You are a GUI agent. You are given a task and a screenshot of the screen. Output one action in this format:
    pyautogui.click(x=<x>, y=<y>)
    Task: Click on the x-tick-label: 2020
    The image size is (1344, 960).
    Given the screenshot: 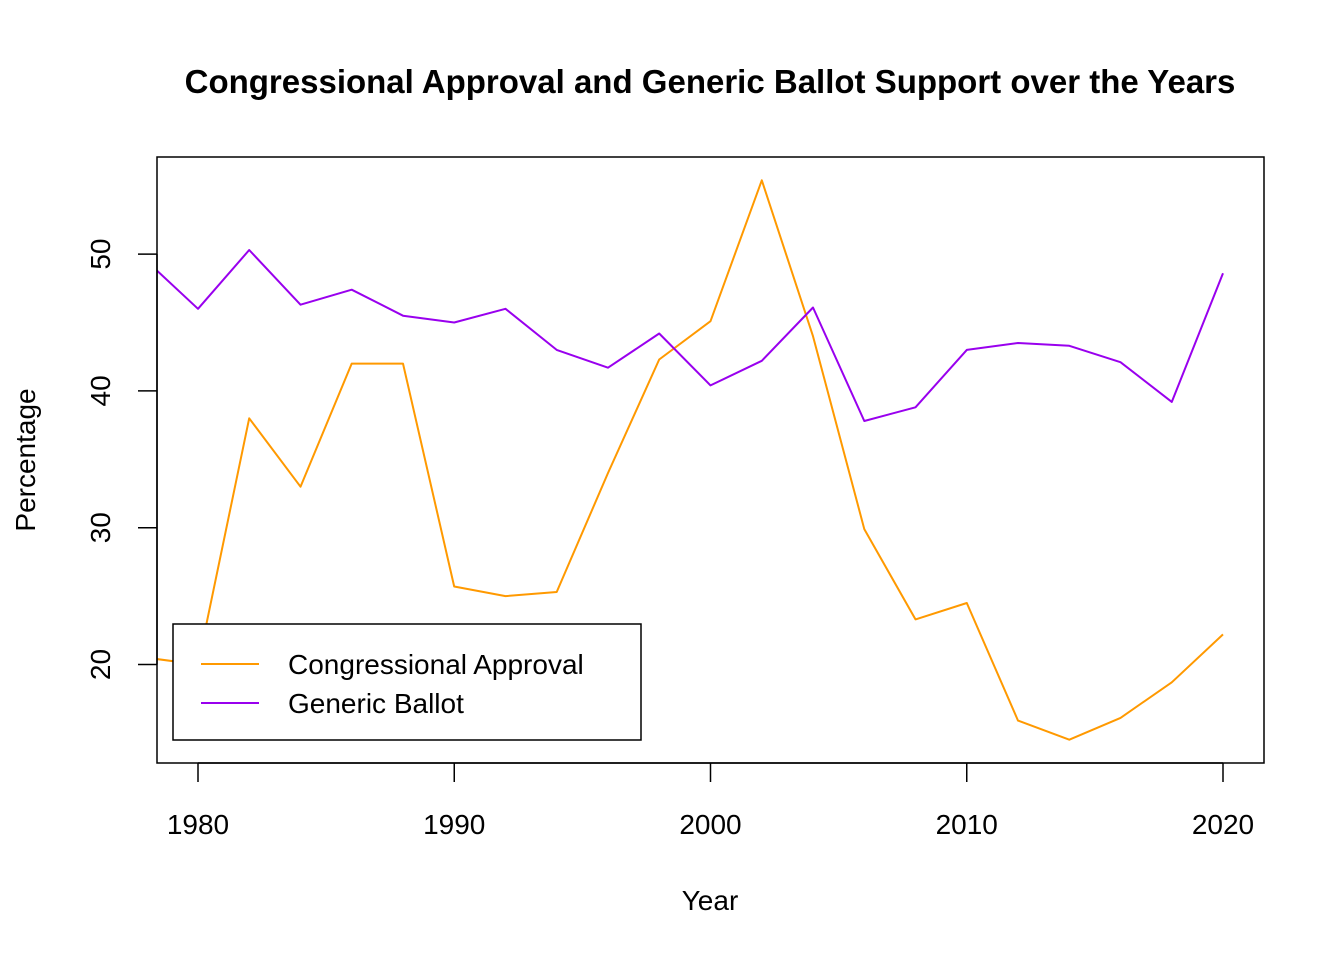 What is the action you would take?
    pyautogui.click(x=1223, y=824)
    